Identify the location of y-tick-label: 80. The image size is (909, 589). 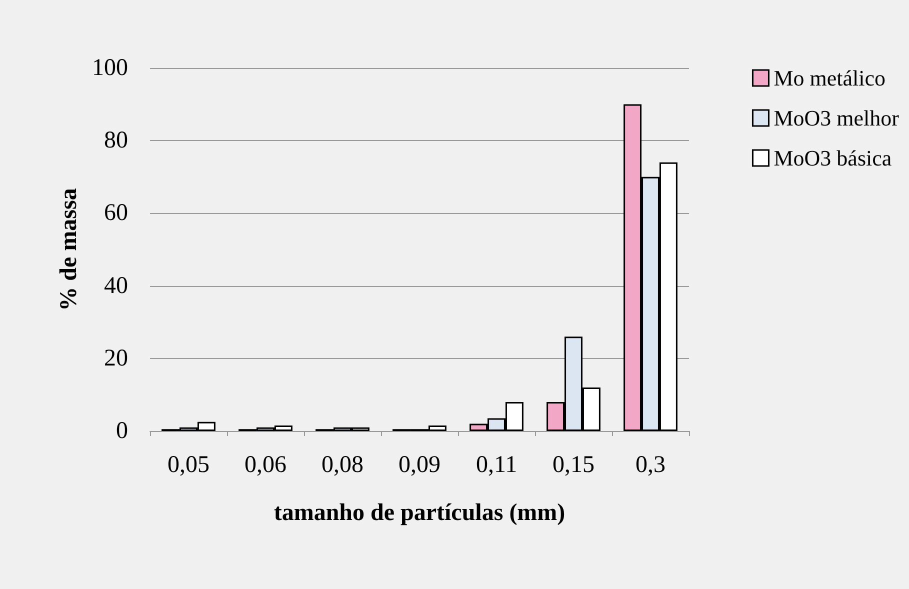
(116, 141).